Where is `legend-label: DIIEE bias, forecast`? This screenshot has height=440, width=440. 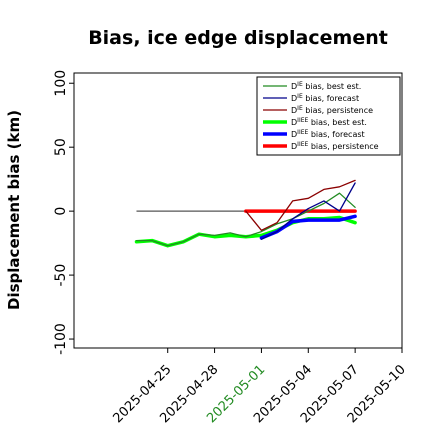 legend-label: DIIEE bias, forecast is located at coordinates (328, 134).